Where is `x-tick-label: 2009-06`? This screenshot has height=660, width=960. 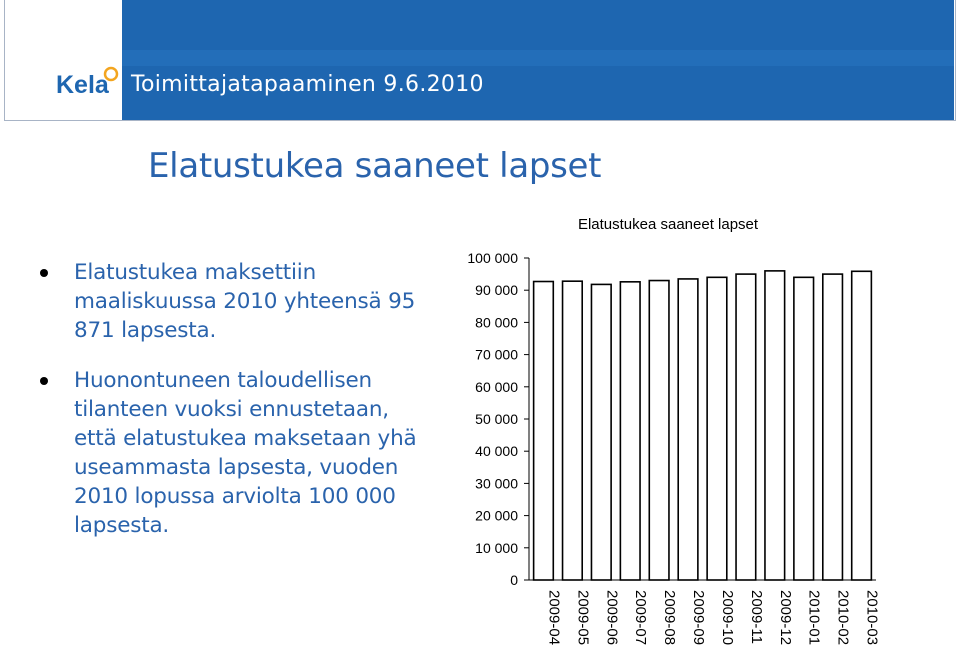
x-tick-label: 2009-06 is located at coordinates (611, 617).